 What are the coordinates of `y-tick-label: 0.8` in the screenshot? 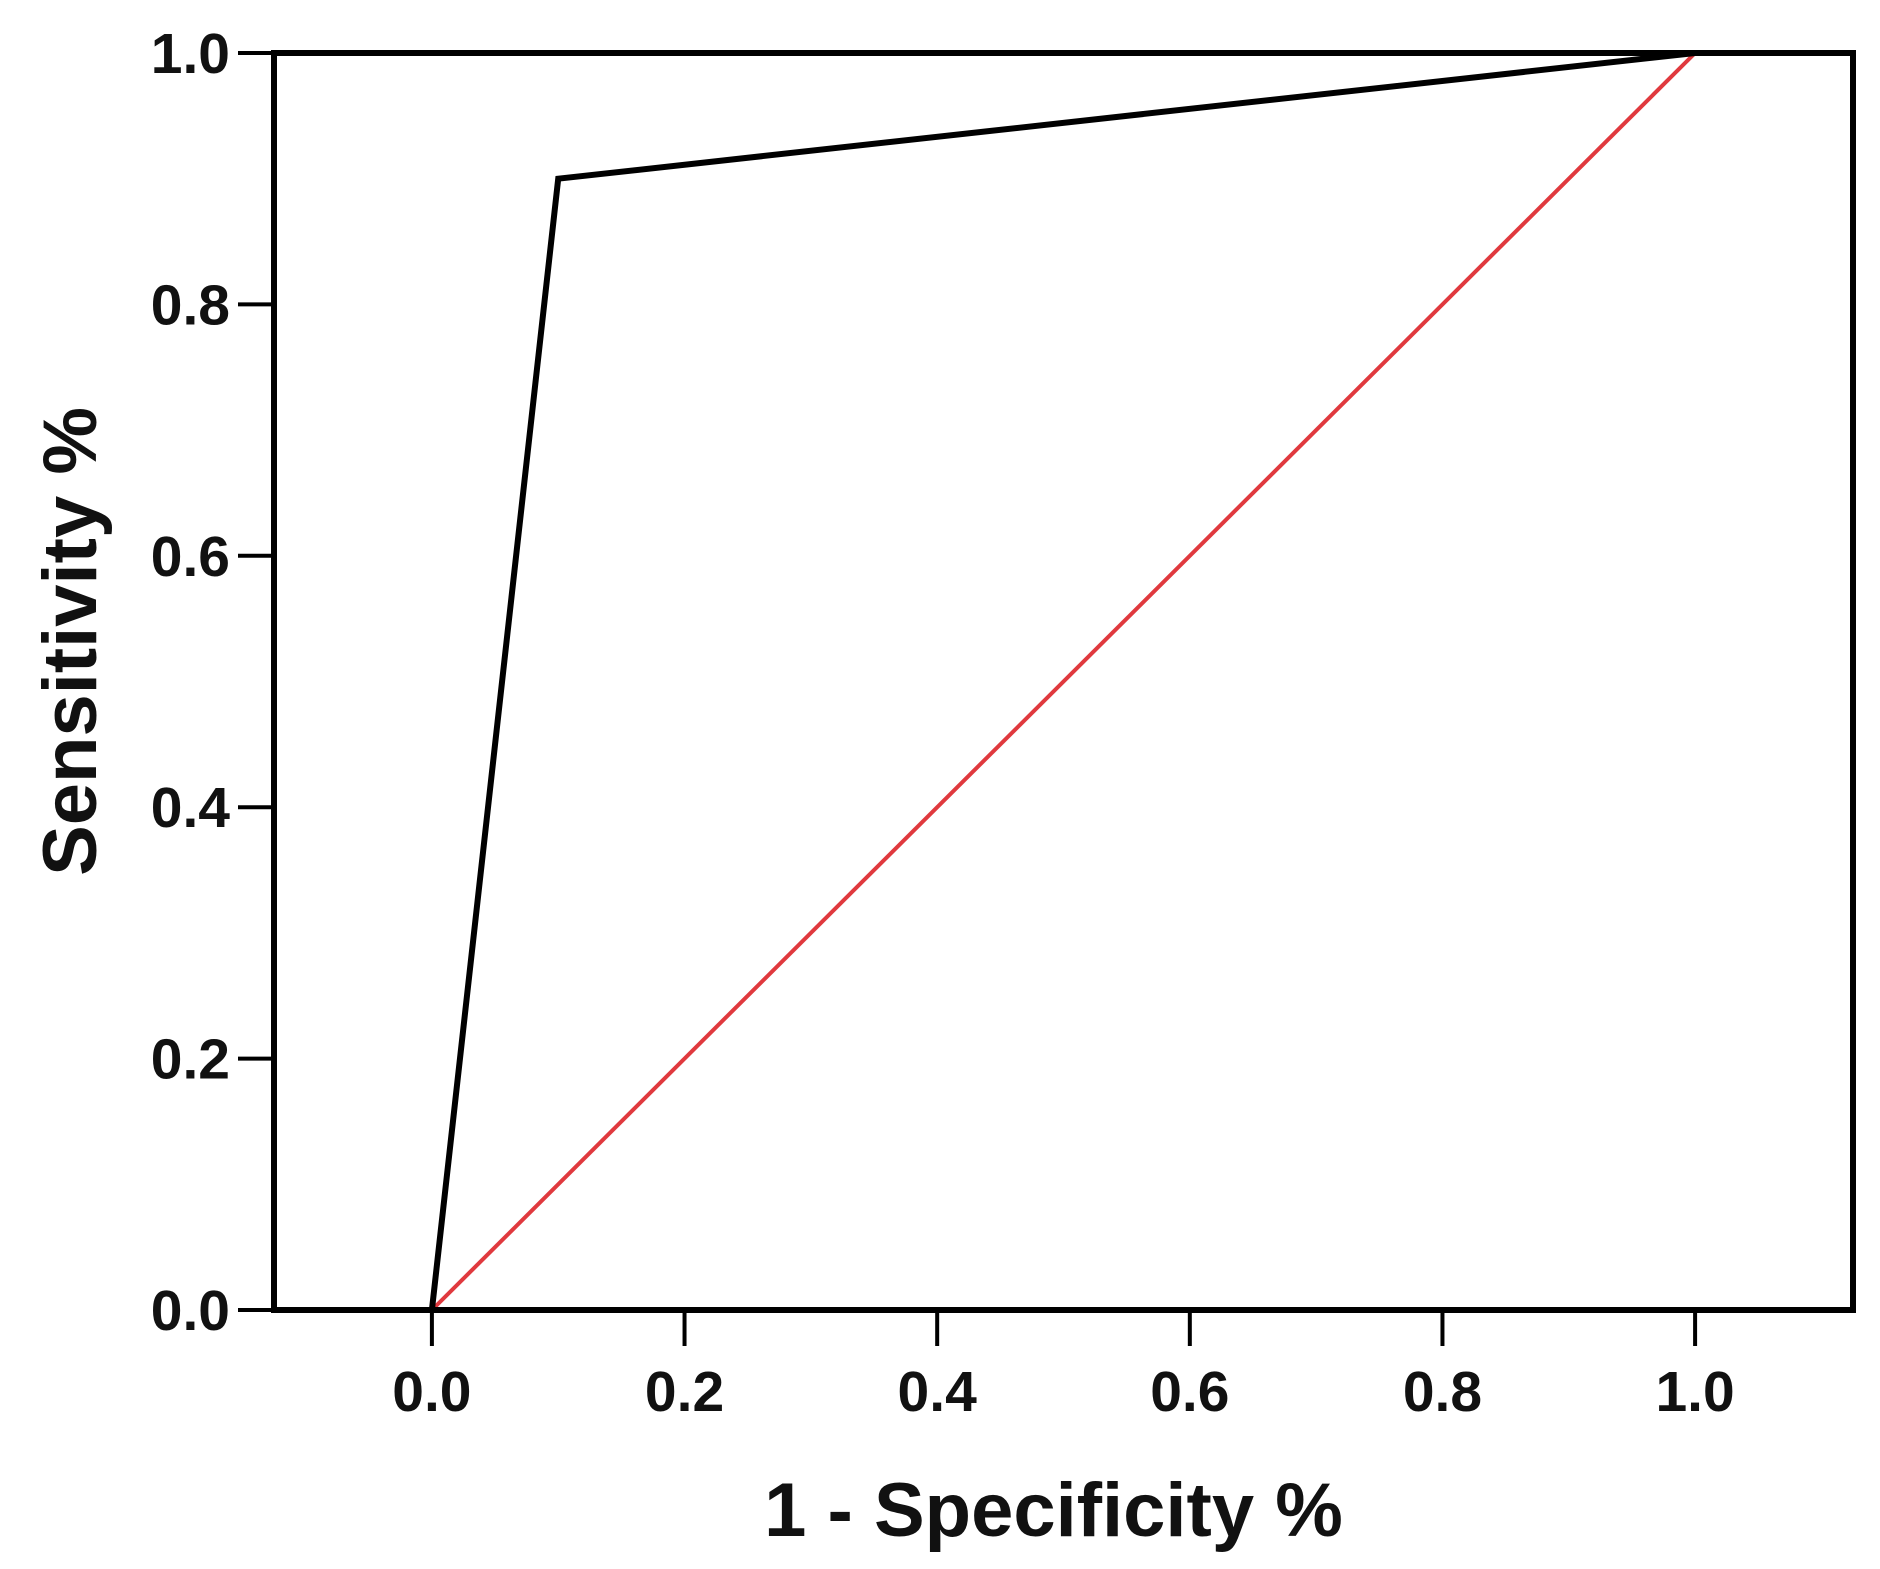 It's located at (190, 305).